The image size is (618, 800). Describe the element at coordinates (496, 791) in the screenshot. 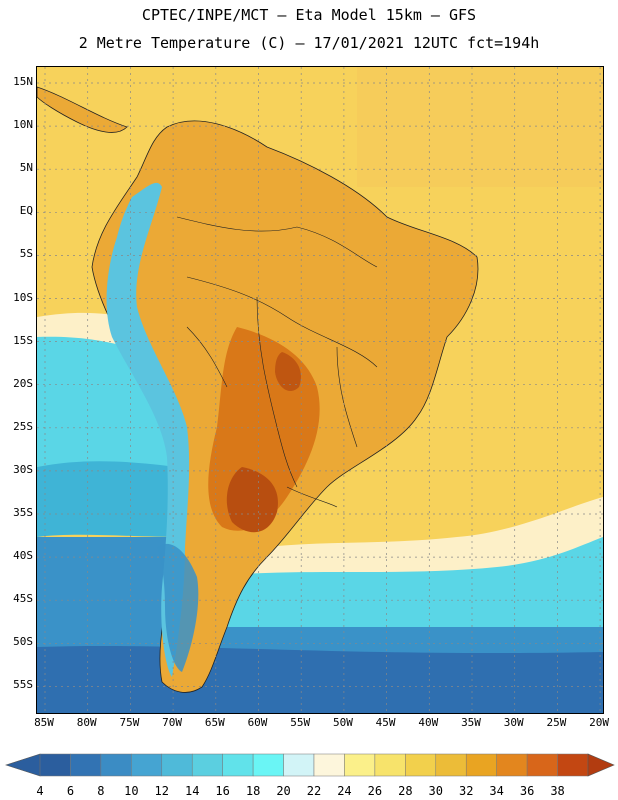

I see `legend-value-label: 34` at that location.